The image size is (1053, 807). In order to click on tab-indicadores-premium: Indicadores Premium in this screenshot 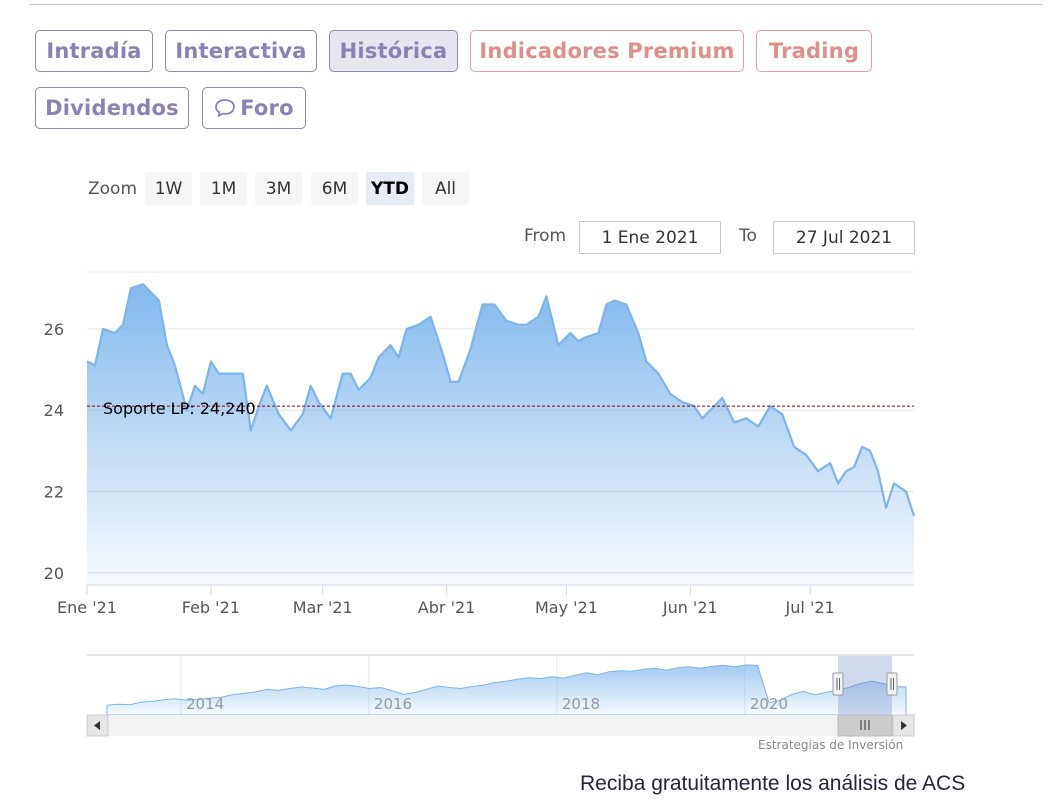, I will do `click(607, 51)`.